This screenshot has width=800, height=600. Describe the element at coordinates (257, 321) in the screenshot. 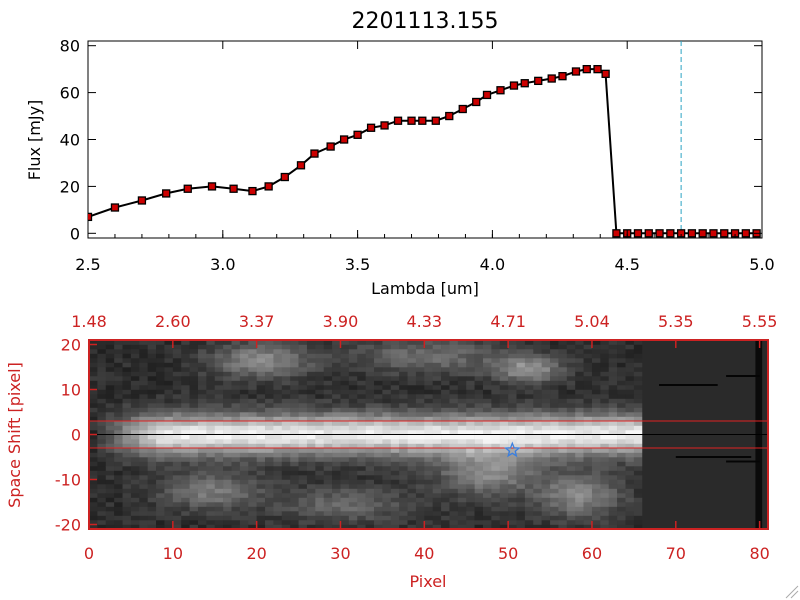

I see `wavelength-tick-label: 3.37` at that location.